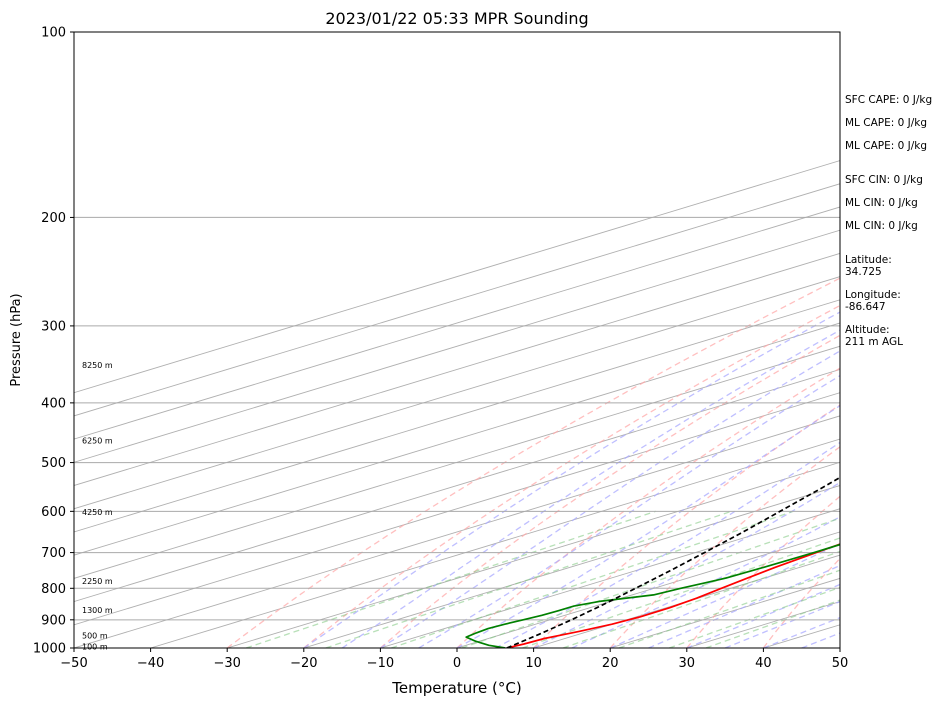 This screenshot has width=946, height=705. What do you see at coordinates (16, 339) in the screenshot?
I see `y-axis-label: Pressure (hPa)` at bounding box center [16, 339].